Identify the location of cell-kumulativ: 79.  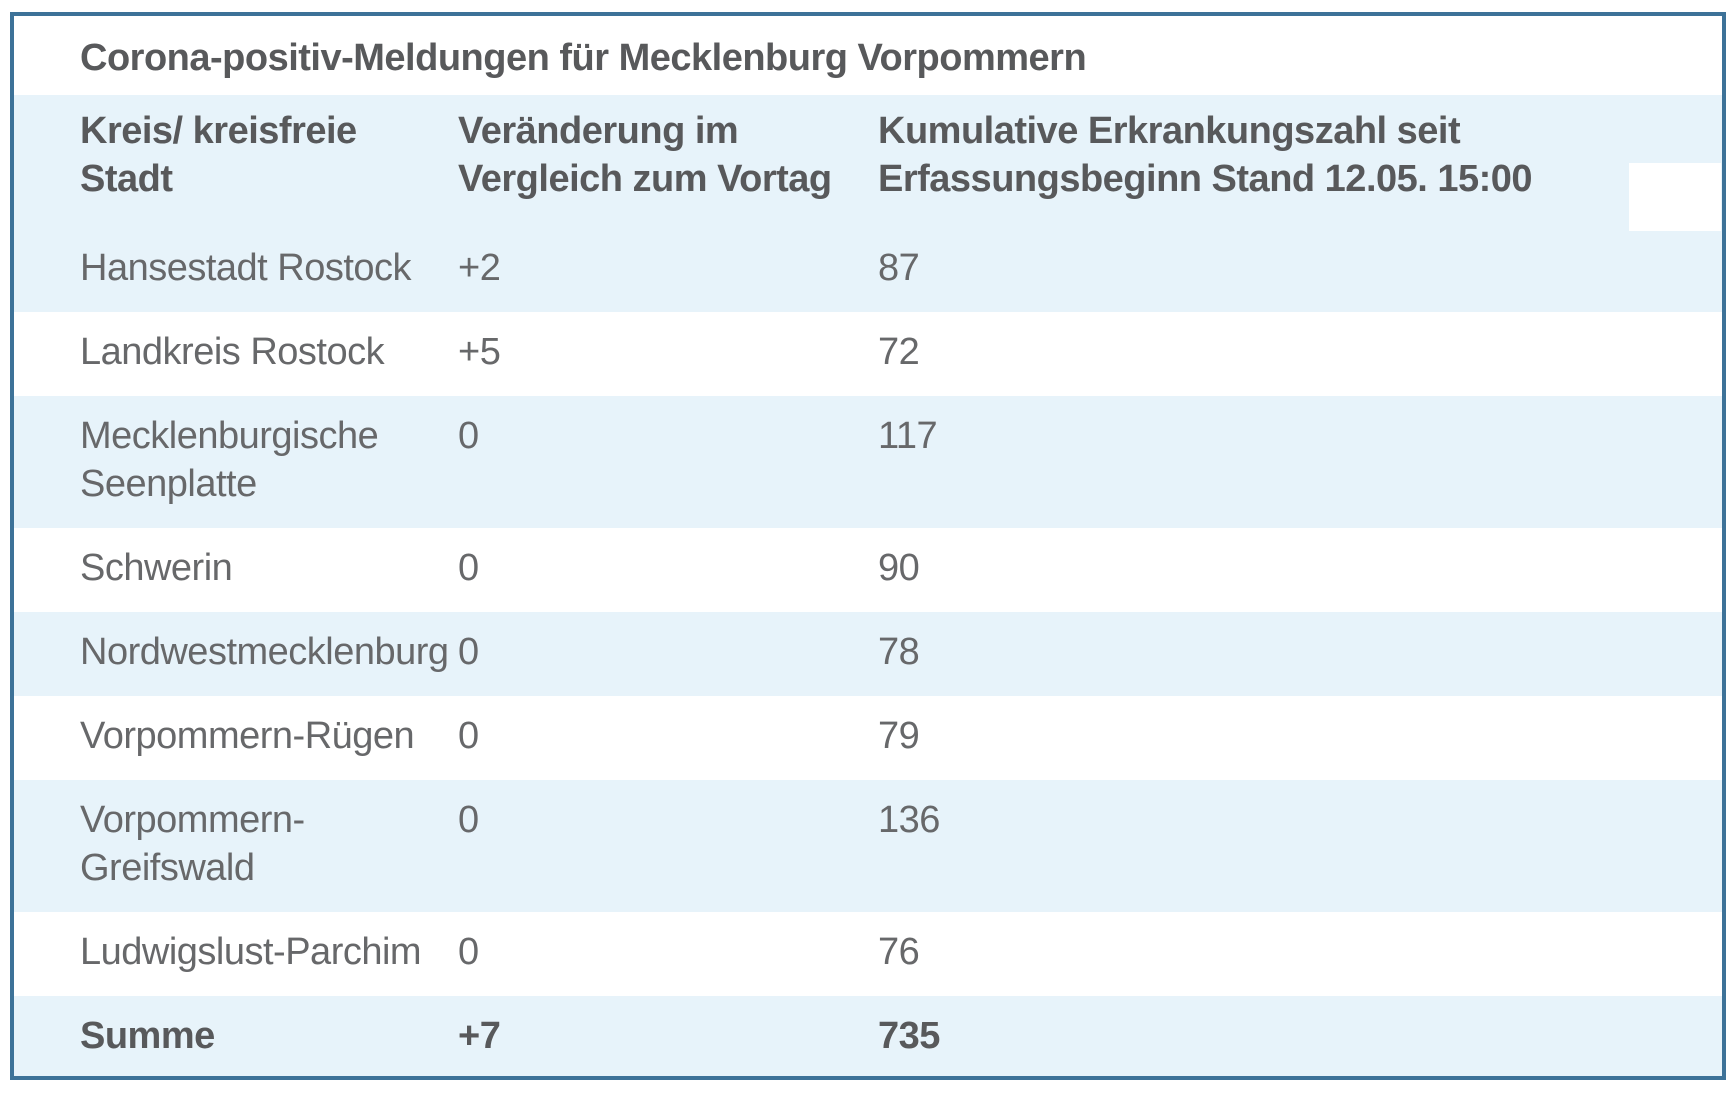
(1300, 738).